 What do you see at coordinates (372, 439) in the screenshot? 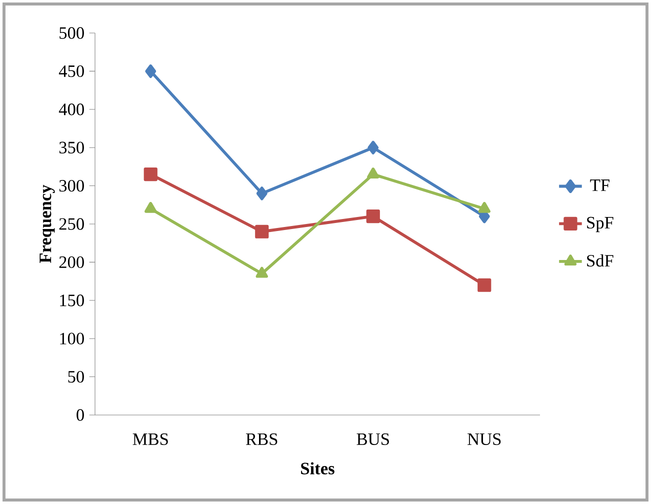
I see `x-tick-label: BUS` at bounding box center [372, 439].